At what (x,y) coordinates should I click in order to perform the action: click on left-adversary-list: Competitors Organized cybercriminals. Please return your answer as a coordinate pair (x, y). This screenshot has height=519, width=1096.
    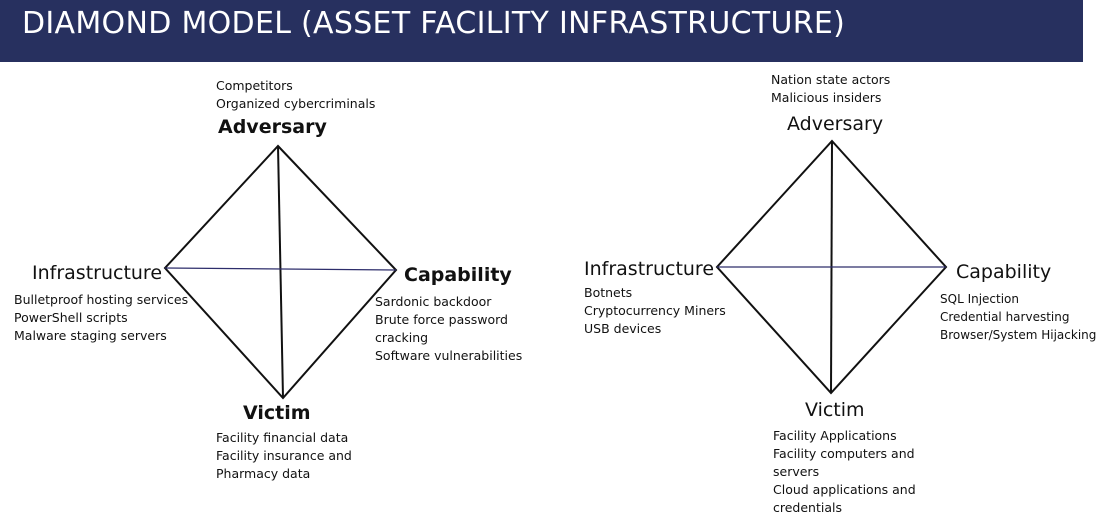
    Looking at the image, I should click on (295, 95).